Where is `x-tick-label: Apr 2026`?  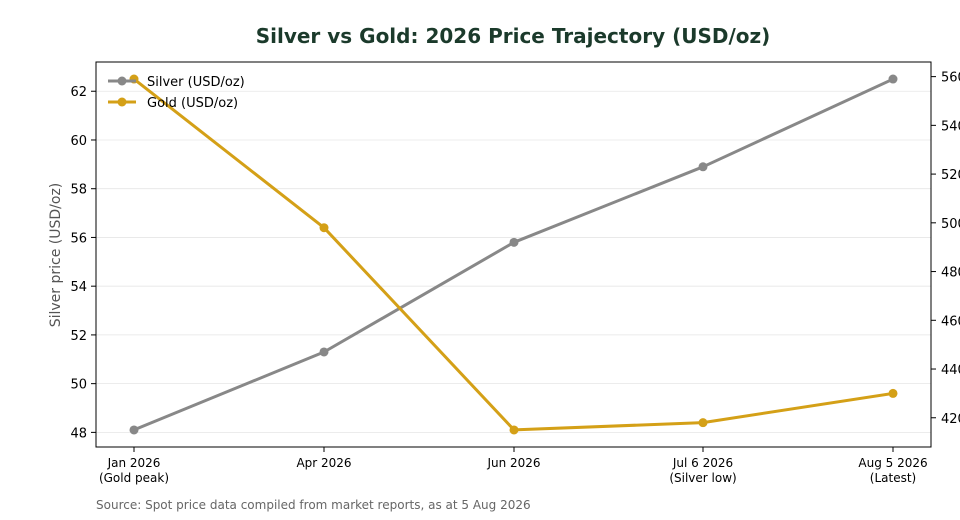
x-tick-label: Apr 2026 is located at coordinates (323, 463).